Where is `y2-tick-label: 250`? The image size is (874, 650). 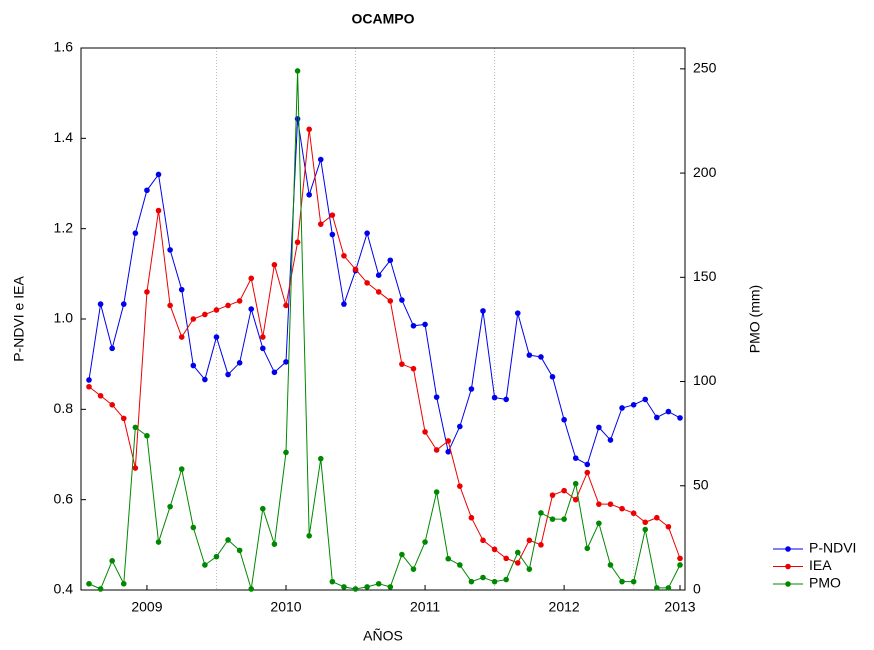
y2-tick-label: 250 is located at coordinates (705, 68).